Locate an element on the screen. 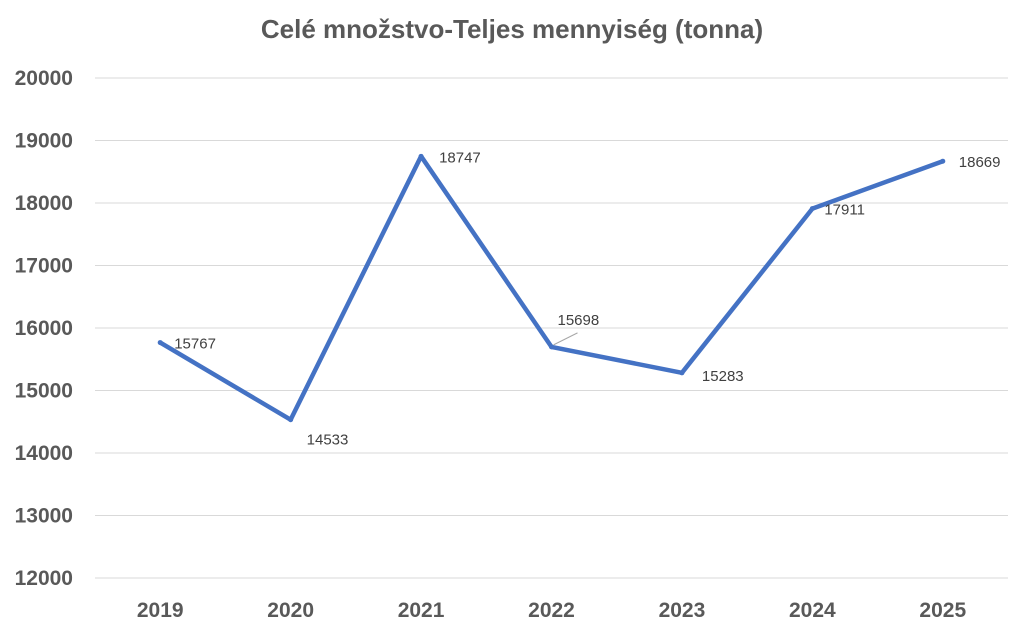 The width and height of the screenshot is (1024, 633). data-label-2022: 15698 is located at coordinates (579, 320).